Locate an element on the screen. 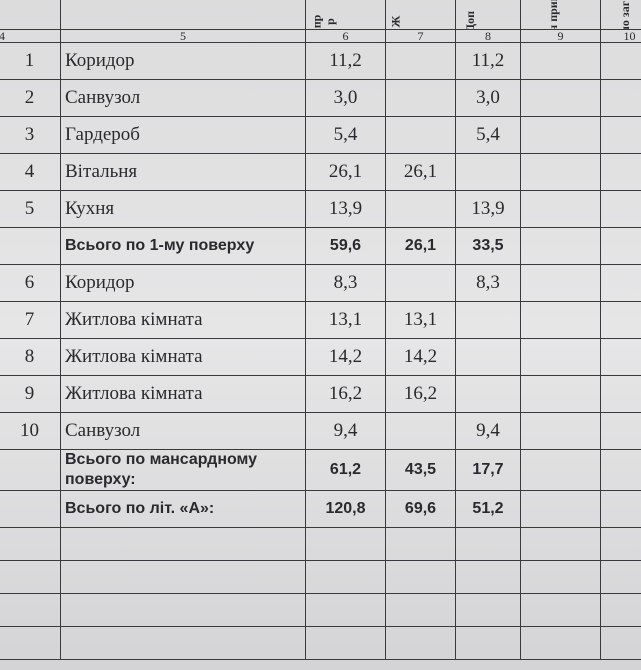 The width and height of the screenshot is (641, 670). total-row: Всього по літ. «А»: 120,8 69,6 51,2 is located at coordinates (320, 509).